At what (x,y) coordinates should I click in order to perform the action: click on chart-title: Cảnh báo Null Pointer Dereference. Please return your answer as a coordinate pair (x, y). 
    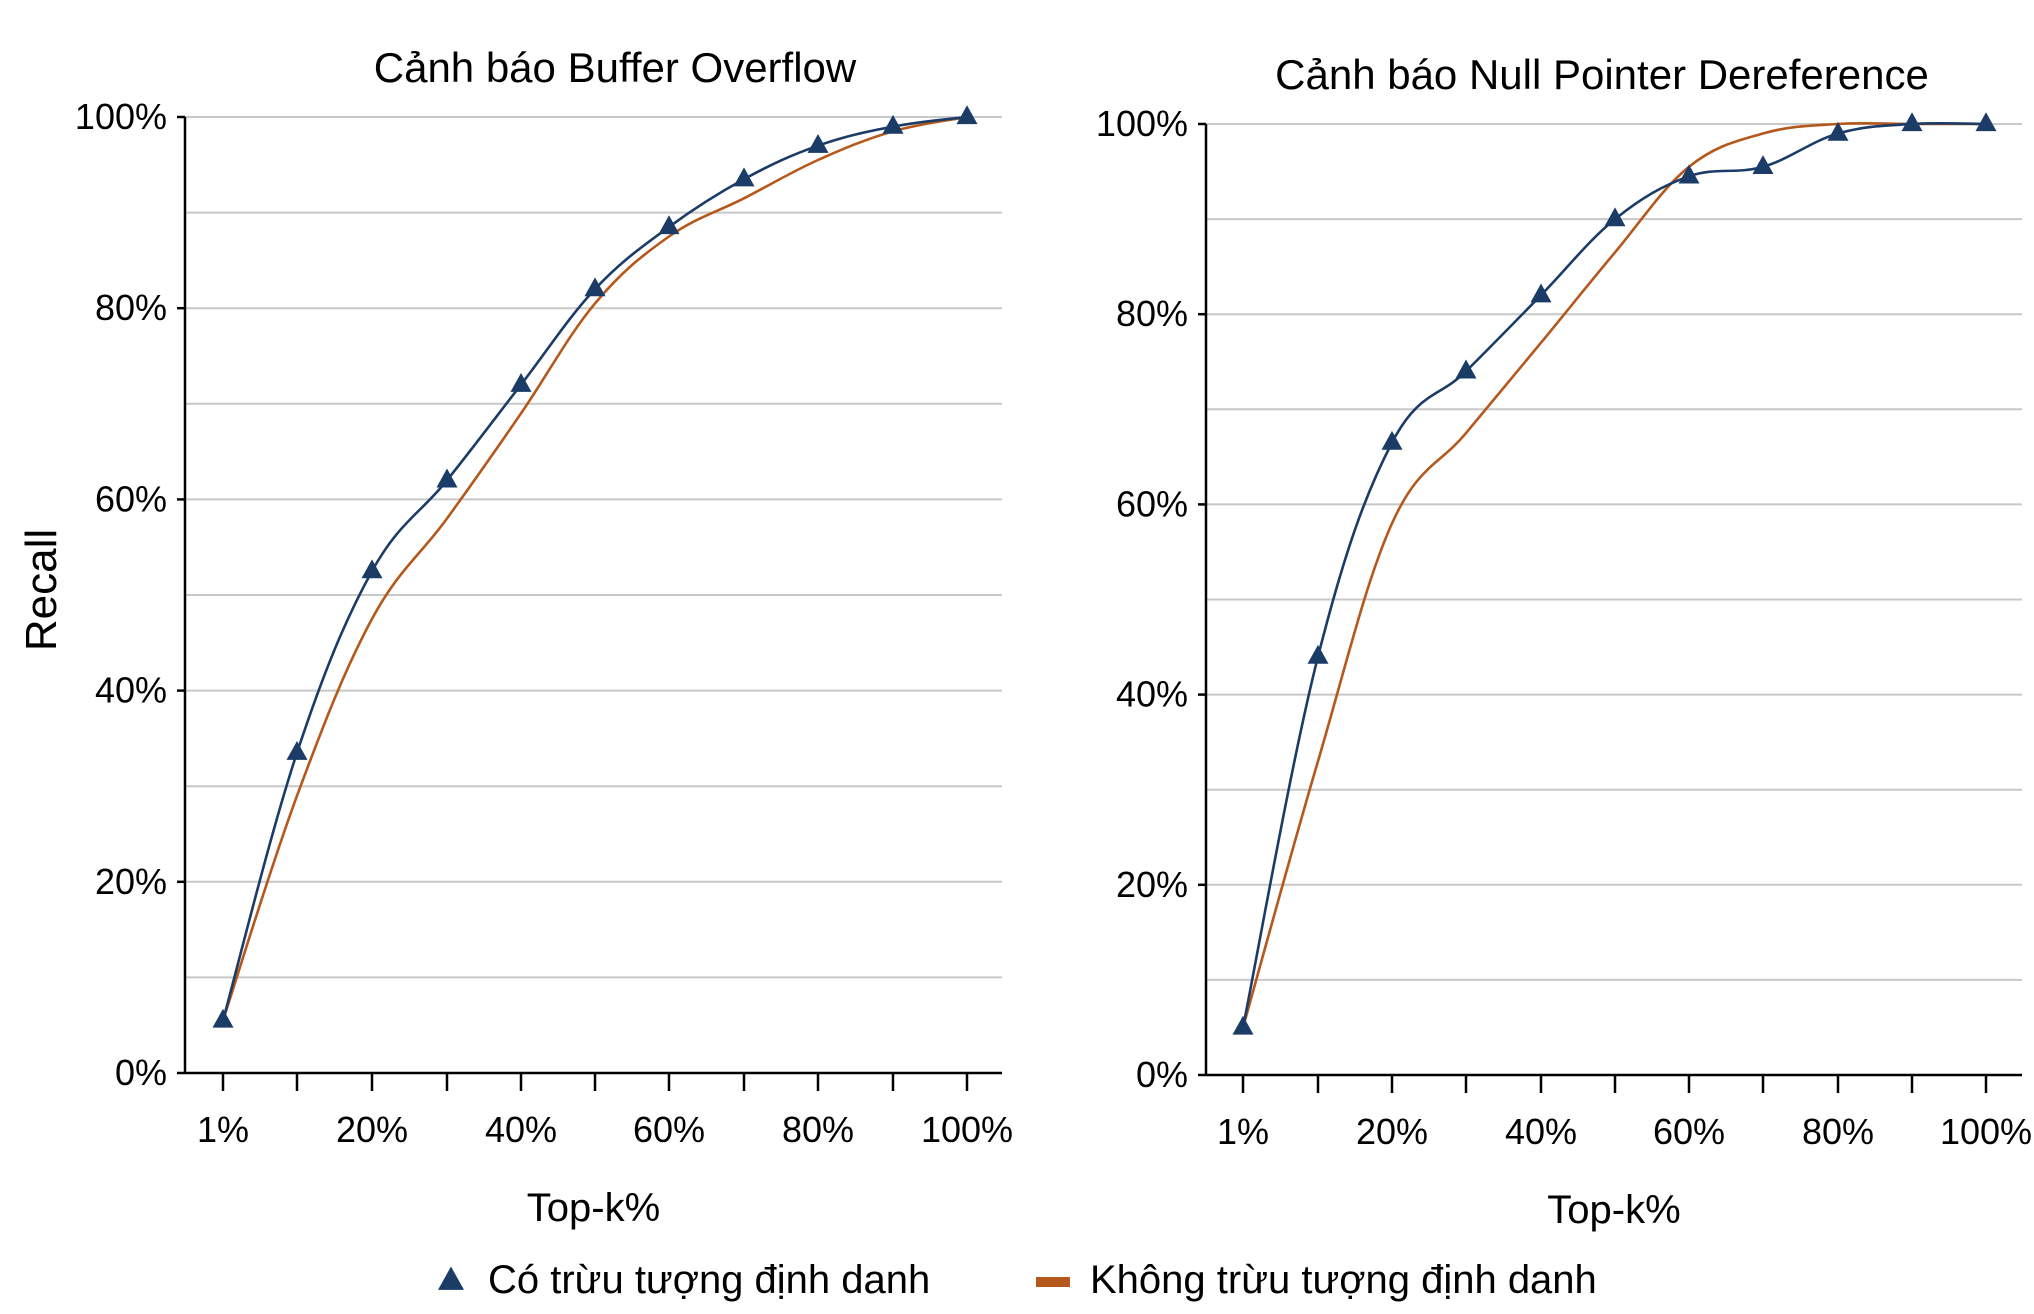
    Looking at the image, I should click on (1602, 74).